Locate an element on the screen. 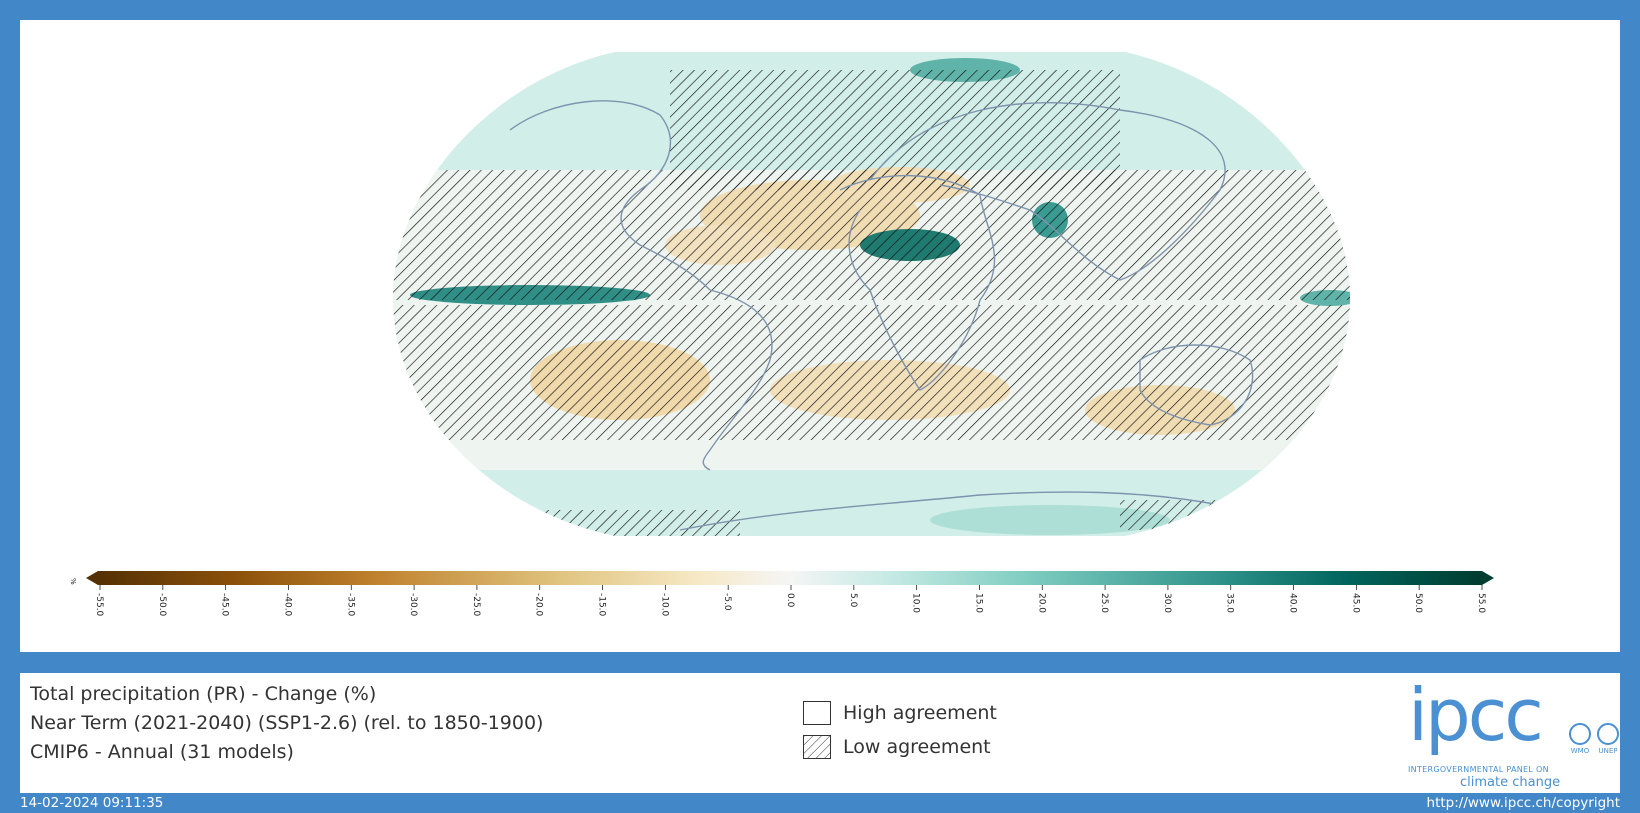  unep-label: UNEP is located at coordinates (1608, 751).